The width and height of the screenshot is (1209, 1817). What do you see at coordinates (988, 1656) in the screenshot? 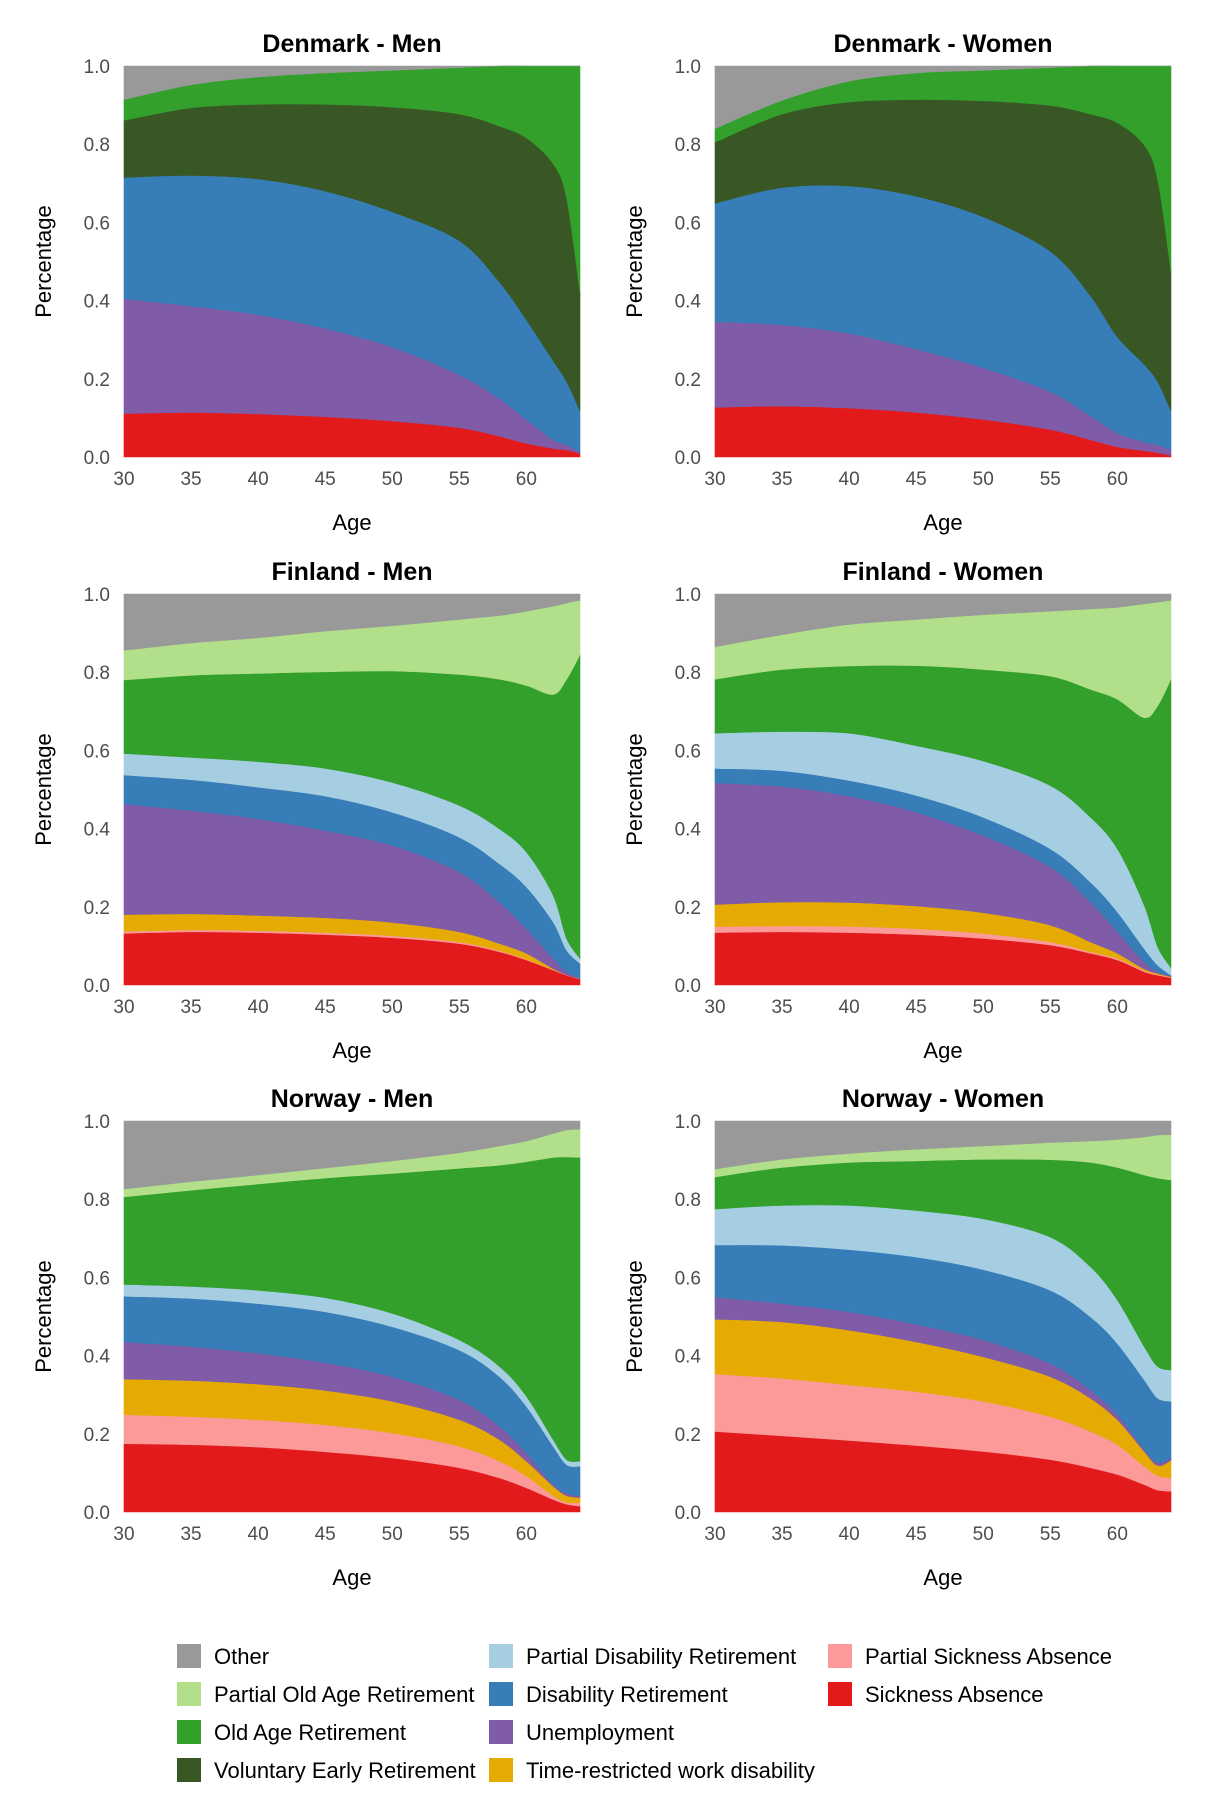
I see `legend-label: Partial Sickness Absence` at bounding box center [988, 1656].